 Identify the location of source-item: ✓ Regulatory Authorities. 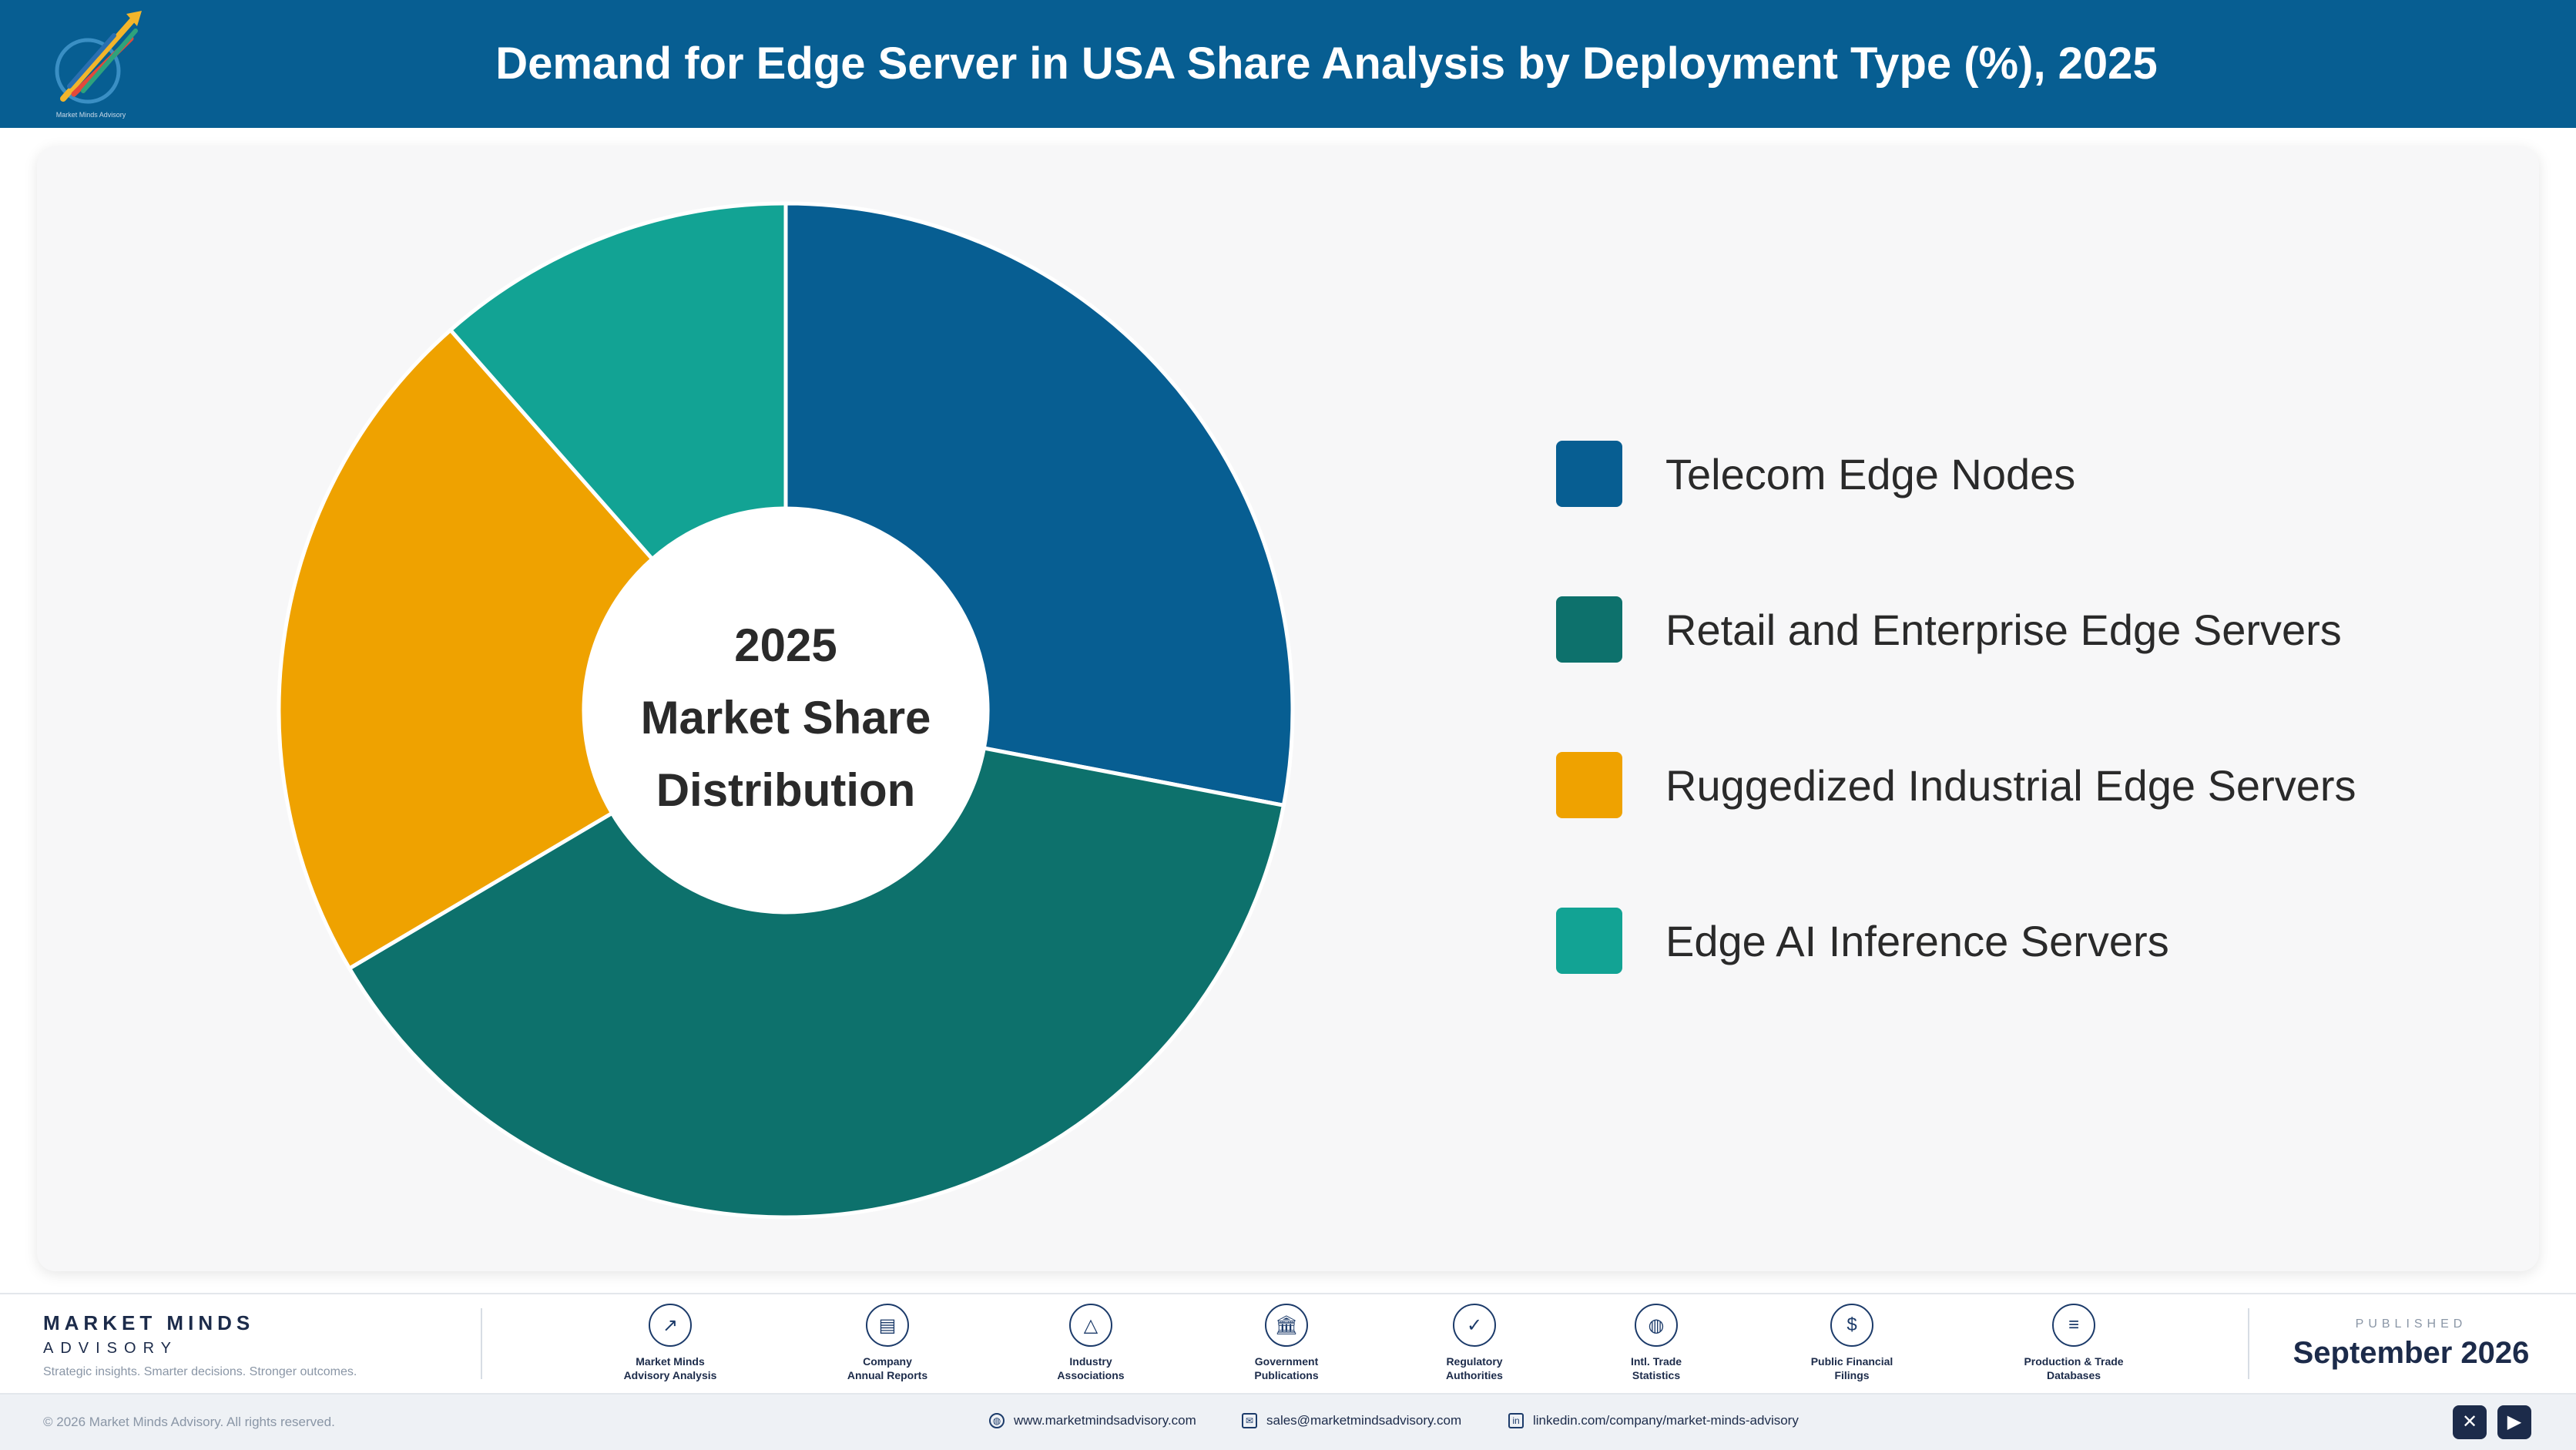
(1474, 1343).